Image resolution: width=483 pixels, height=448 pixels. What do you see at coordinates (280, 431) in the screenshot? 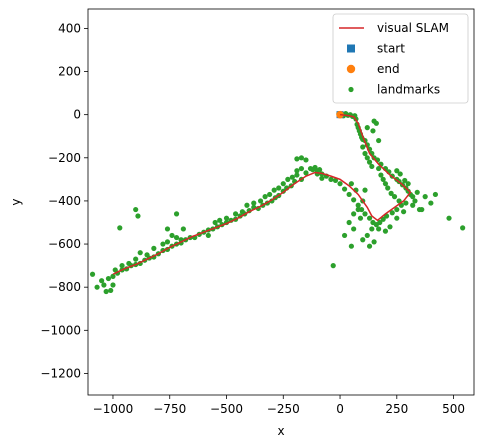
I see `x-axis-label: x` at bounding box center [280, 431].